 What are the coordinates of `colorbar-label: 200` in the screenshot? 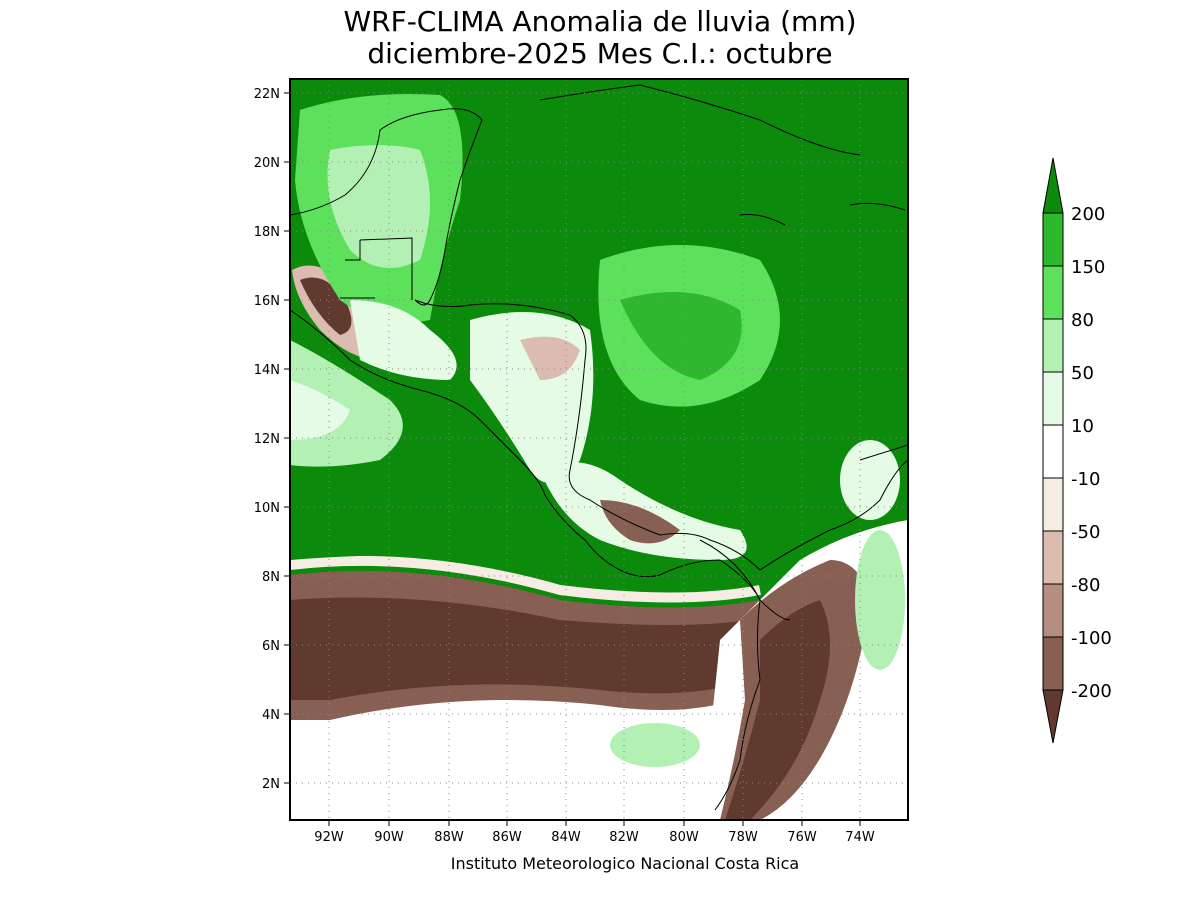 It's located at (1088, 214).